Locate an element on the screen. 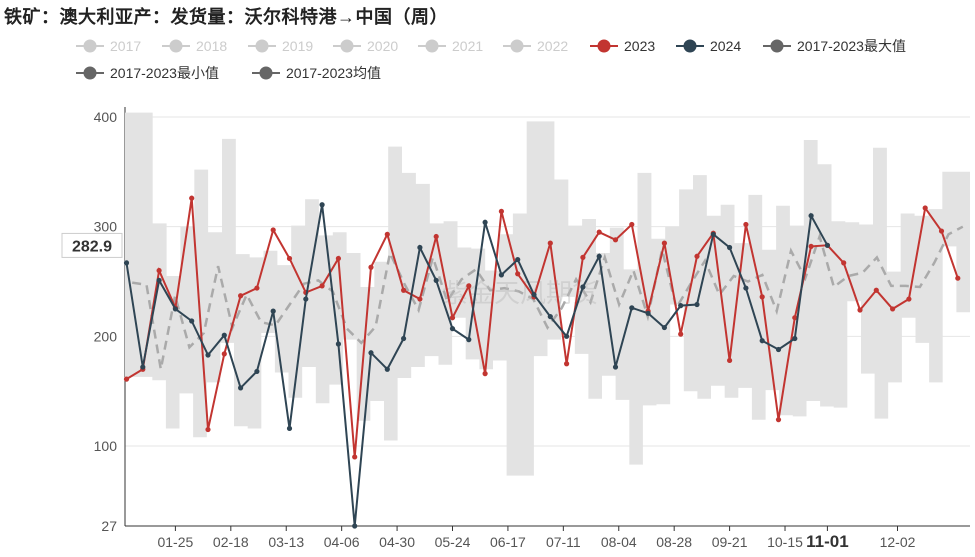 This screenshot has height=557, width=975. legend-item-2017: 2017 is located at coordinates (108, 46).